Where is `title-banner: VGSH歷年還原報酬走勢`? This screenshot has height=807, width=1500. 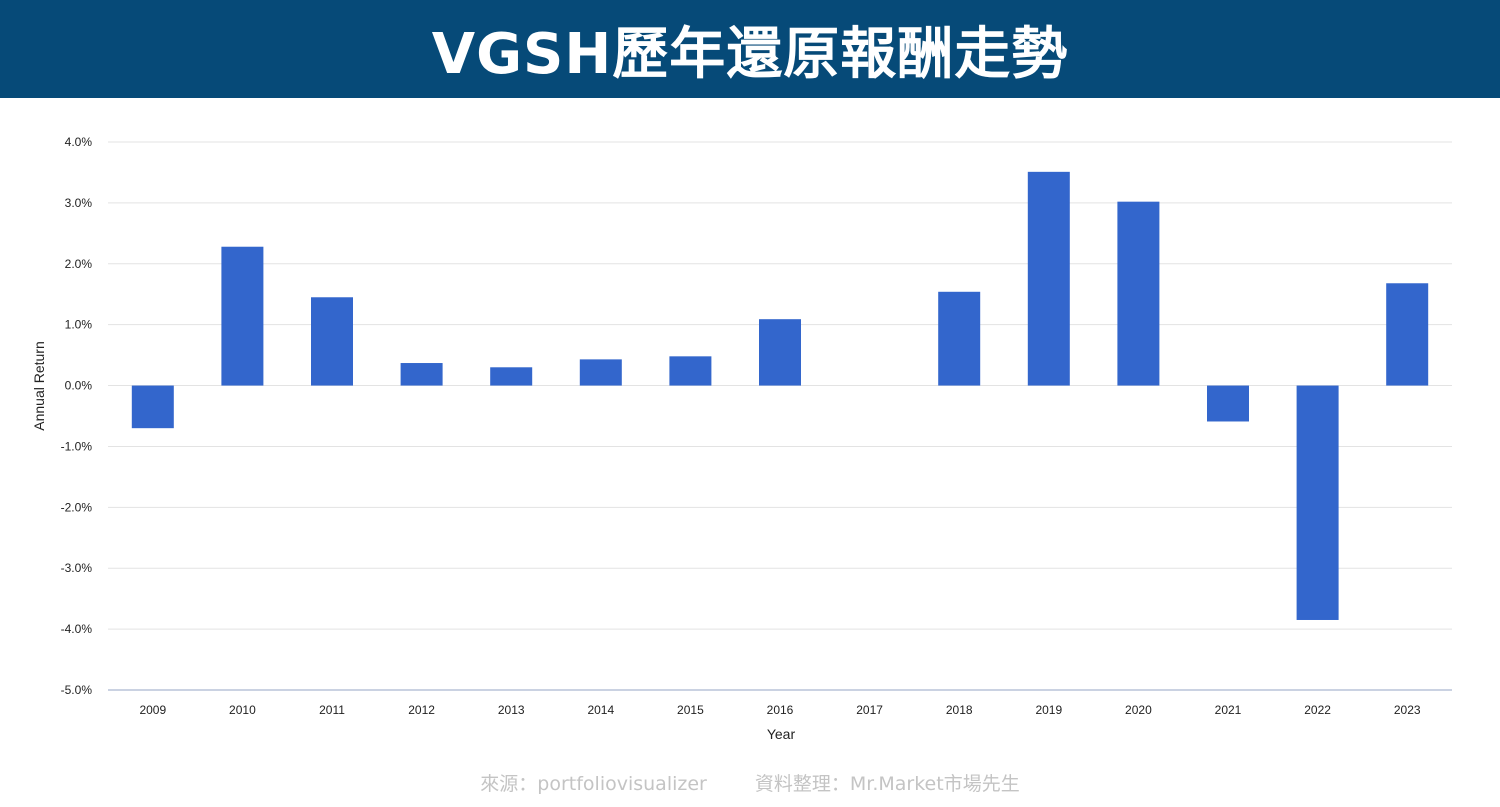
title-banner: VGSH歷年還原報酬走勢 is located at coordinates (750, 49).